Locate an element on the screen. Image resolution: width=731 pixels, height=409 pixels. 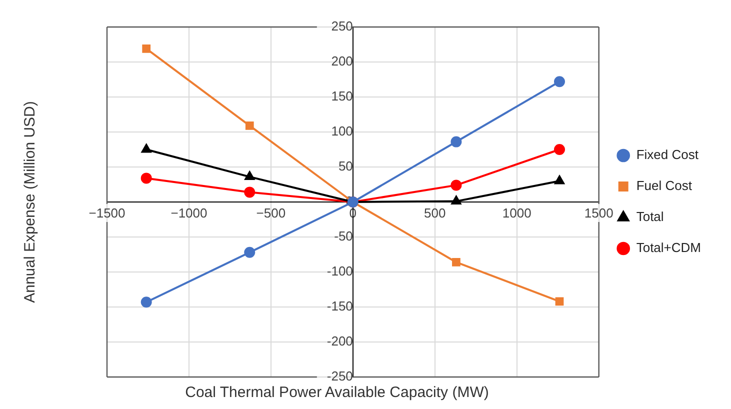
y-tick-label: -50 is located at coordinates (343, 236).